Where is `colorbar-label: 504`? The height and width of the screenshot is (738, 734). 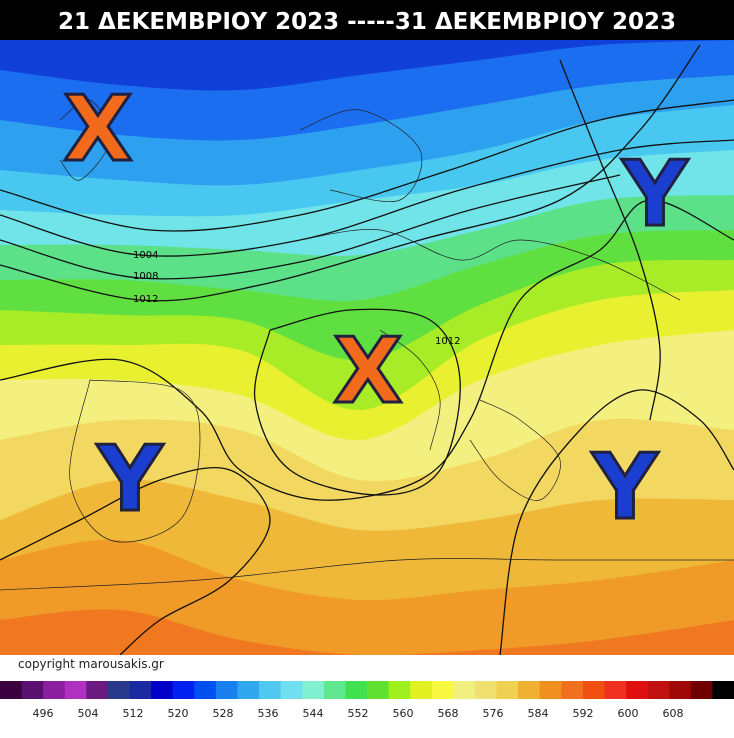 colorbar-label: 504 is located at coordinates (88, 713).